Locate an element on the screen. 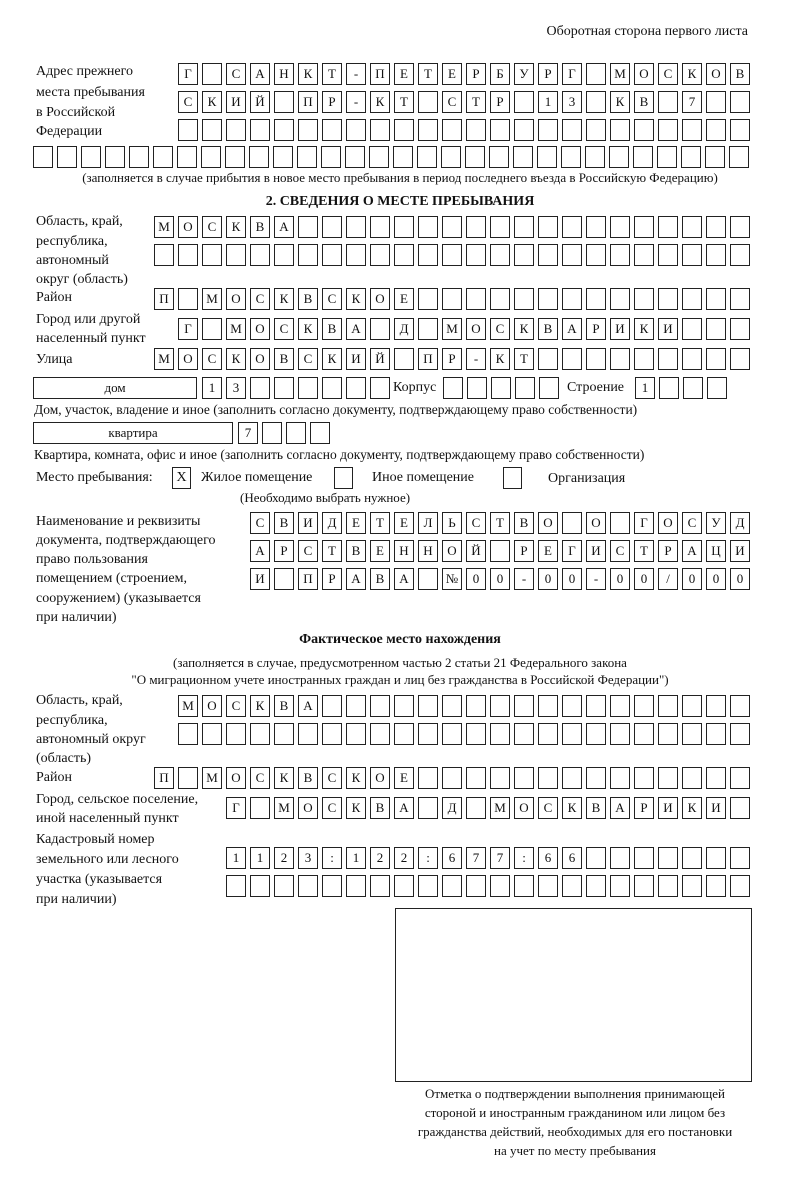 Image resolution: width=800 pixels, height=1180 pixels. char-cell: М is located at coordinates (212, 778).